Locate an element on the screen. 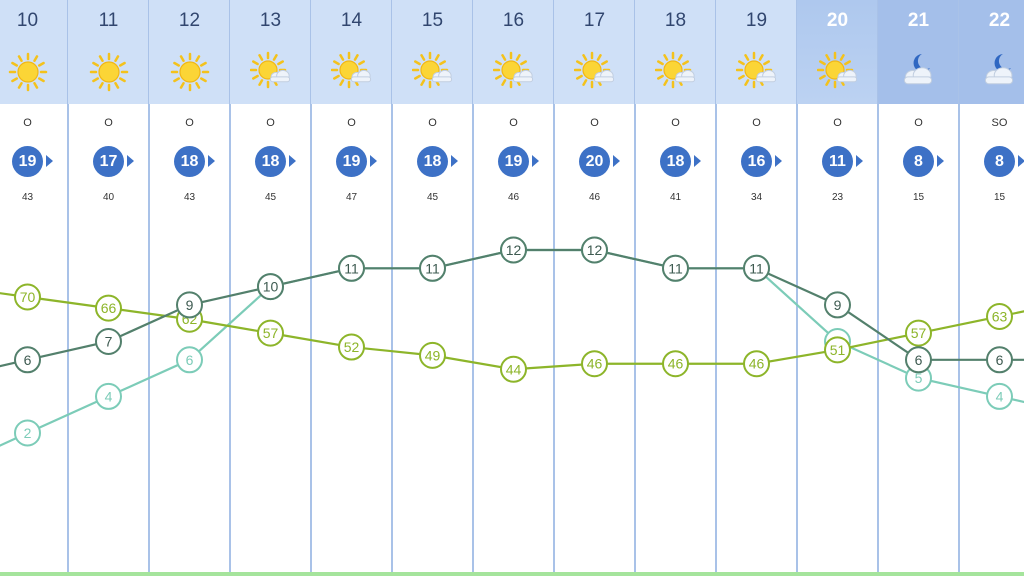 This screenshot has width=1024, height=576. temperature-data-label: 6 is located at coordinates (919, 360).